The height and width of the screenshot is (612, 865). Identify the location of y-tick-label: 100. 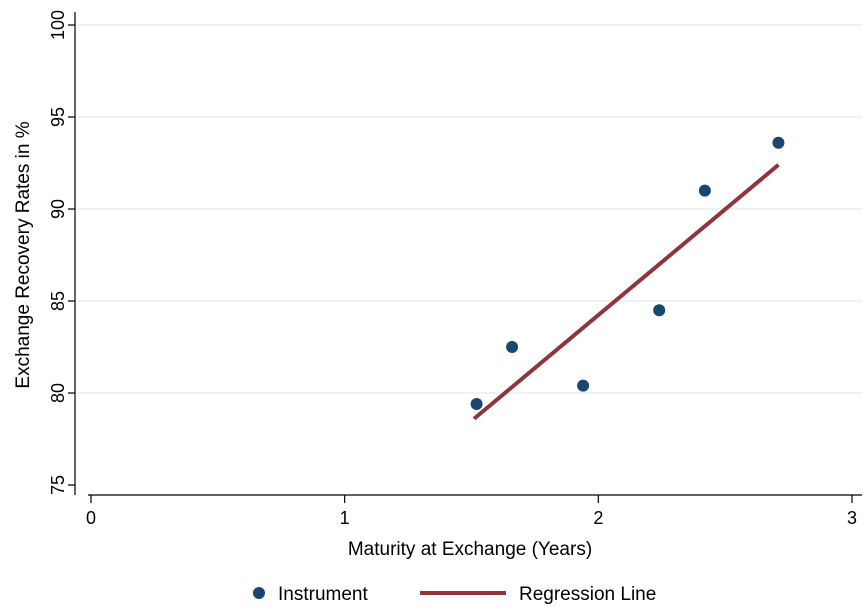
(58, 25).